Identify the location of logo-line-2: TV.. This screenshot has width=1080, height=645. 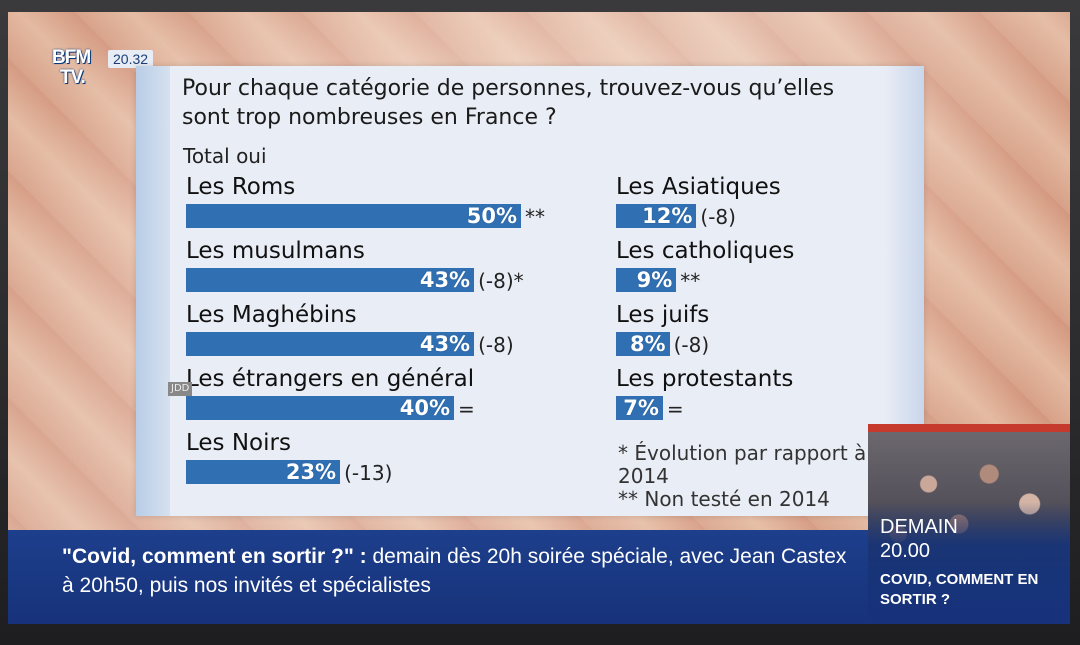
(73, 77).